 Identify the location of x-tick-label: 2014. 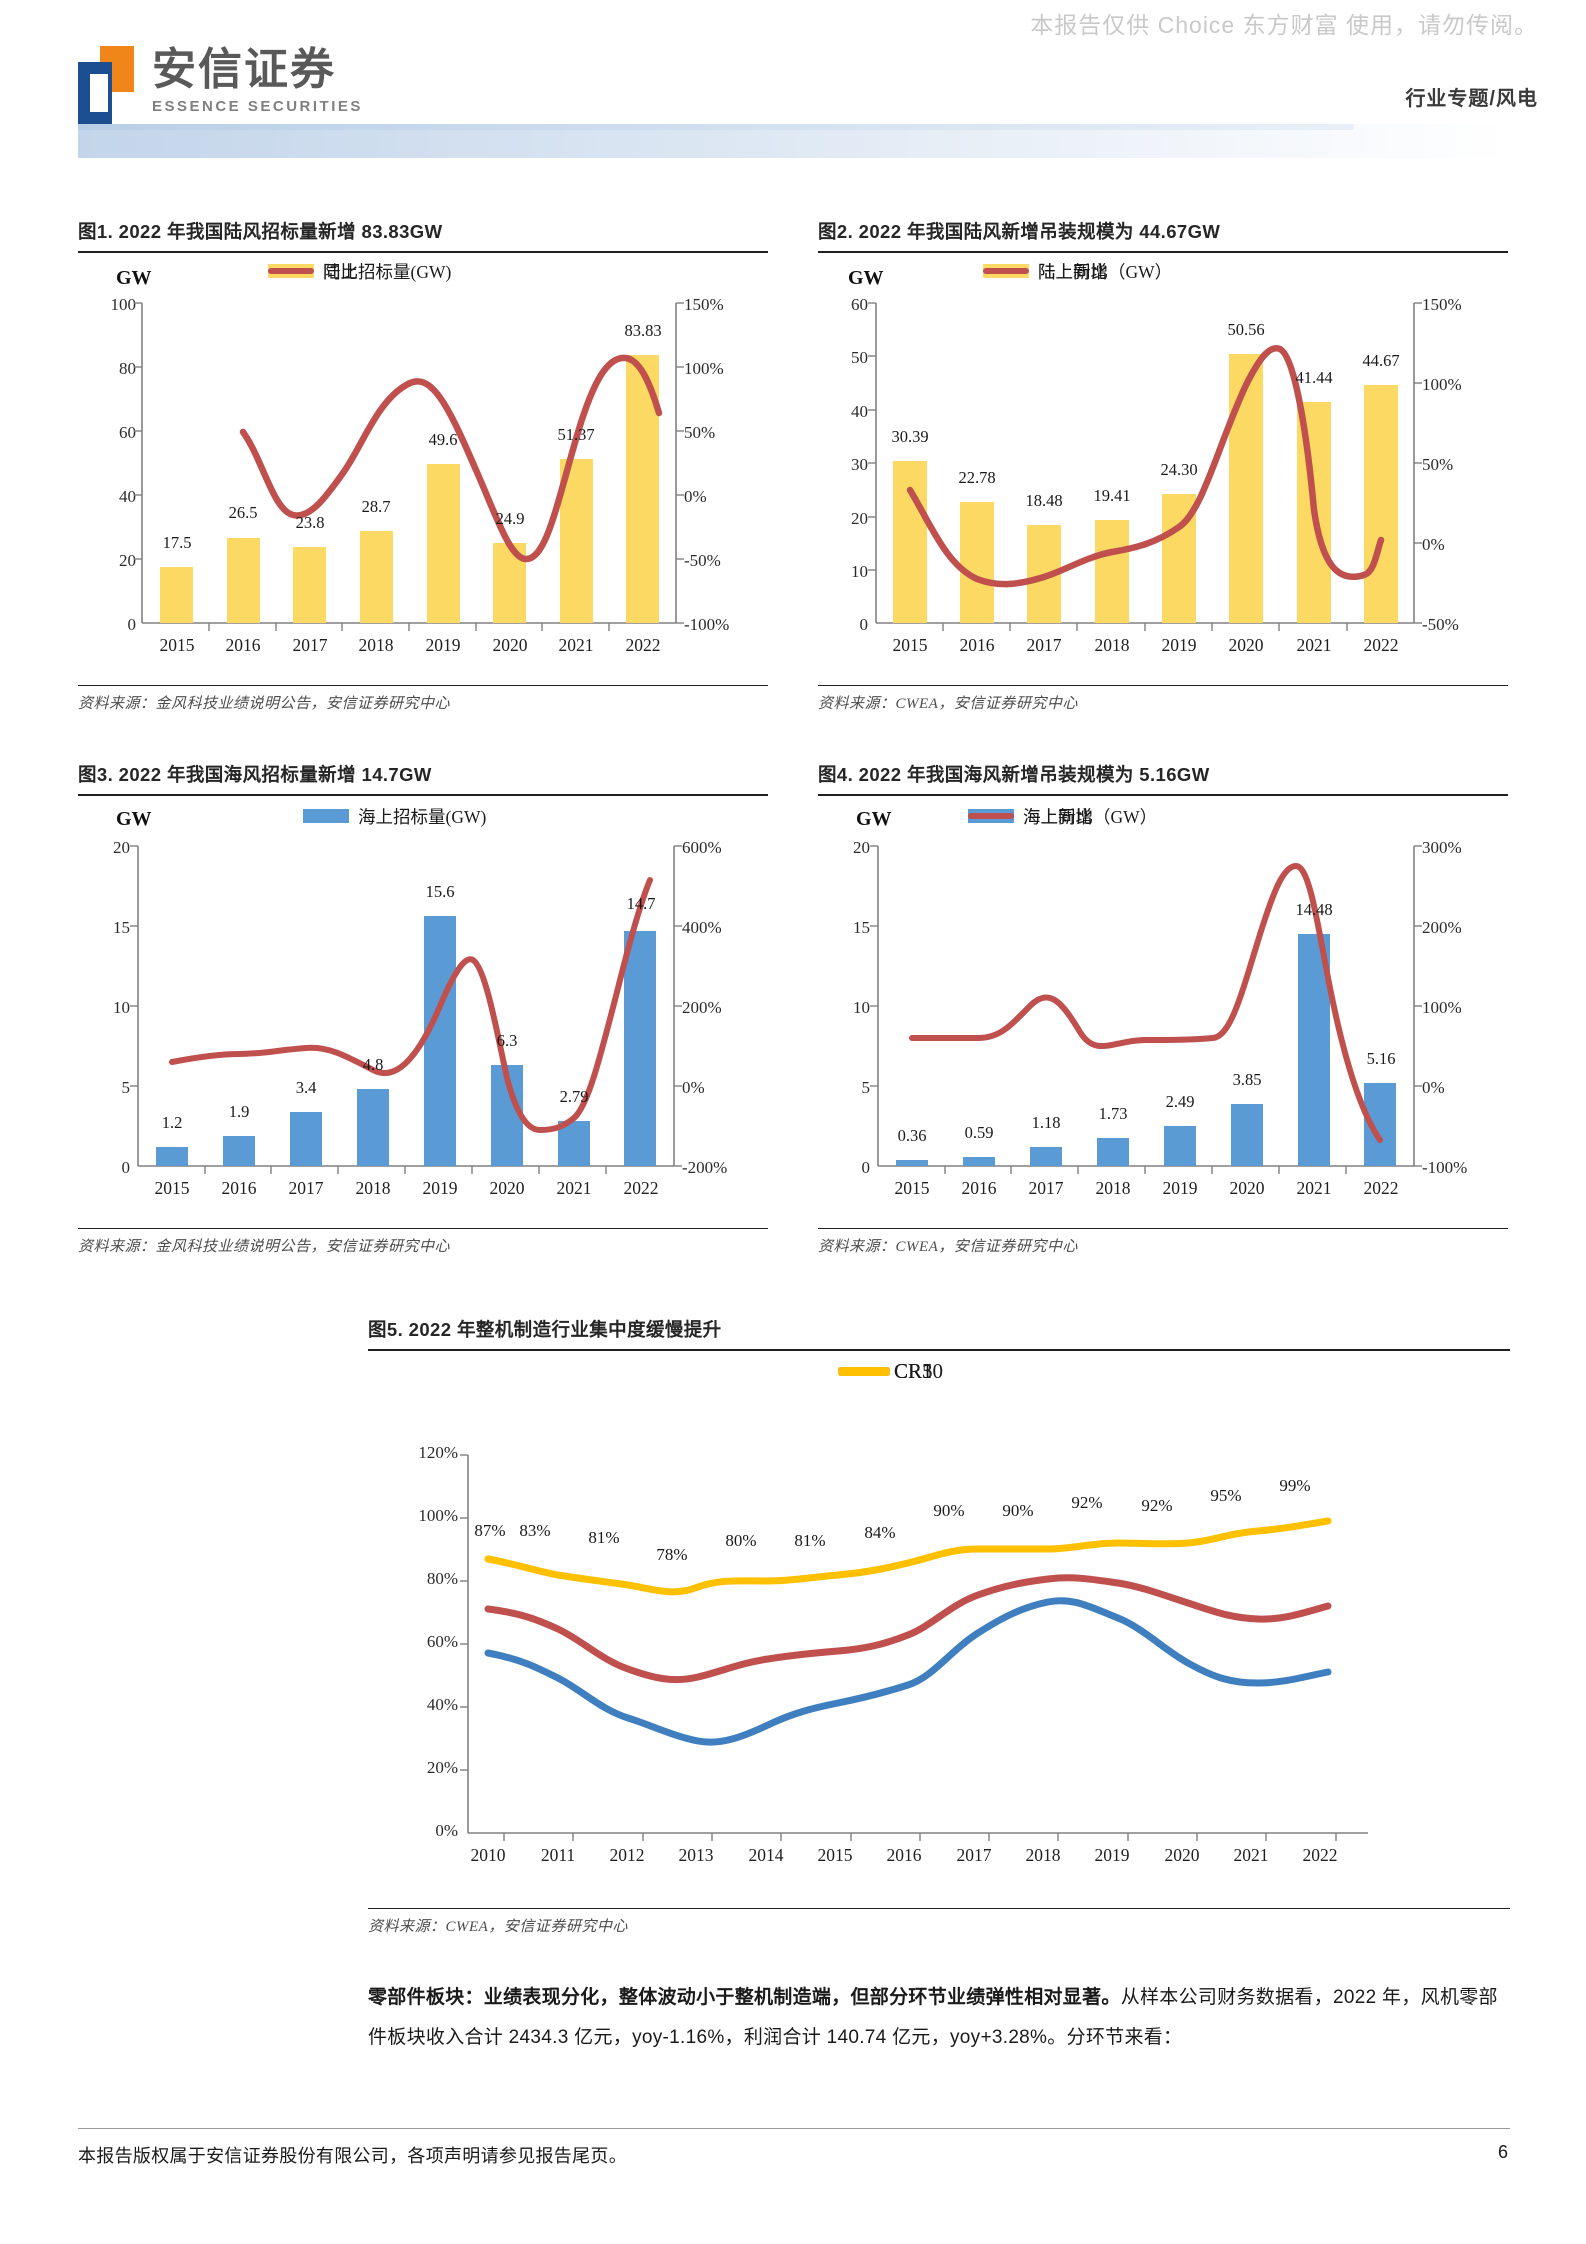
(766, 1855).